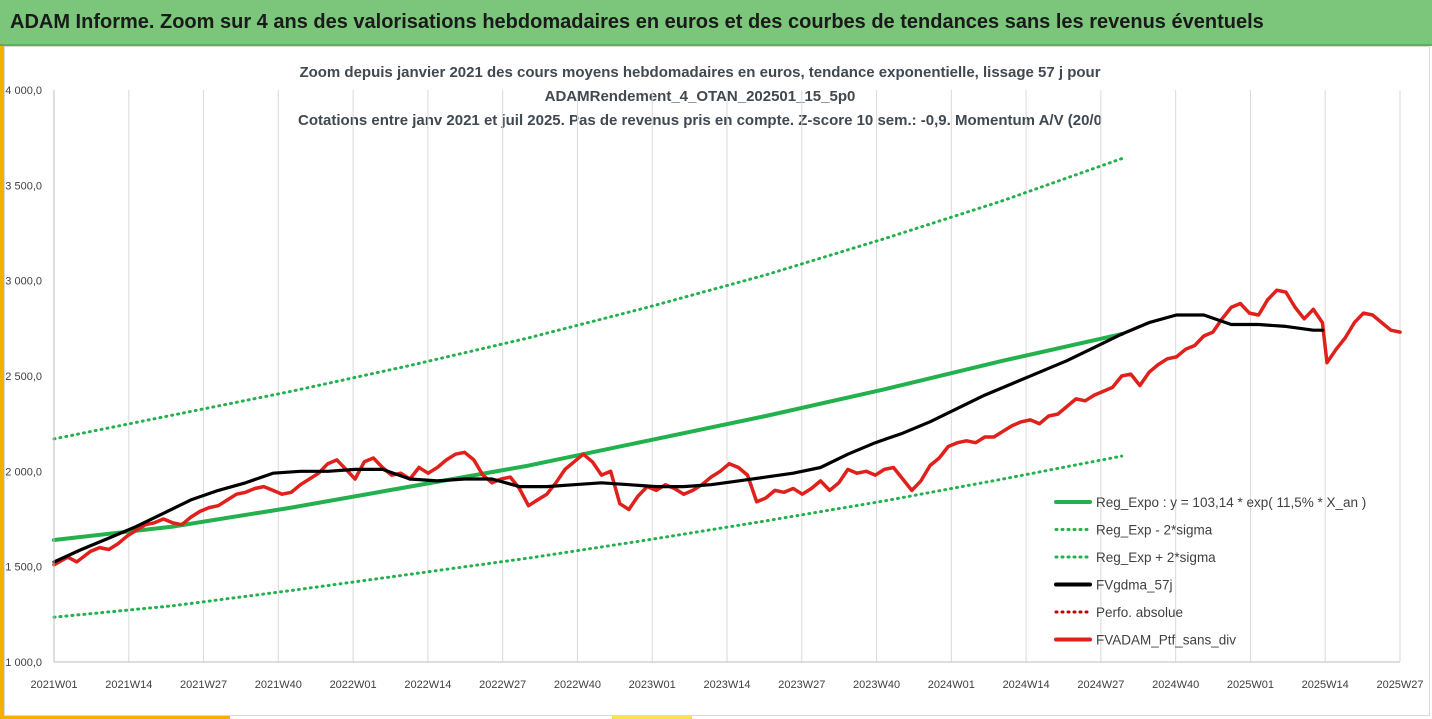  I want to click on x-tick-label: 2024W27, so click(1100, 685).